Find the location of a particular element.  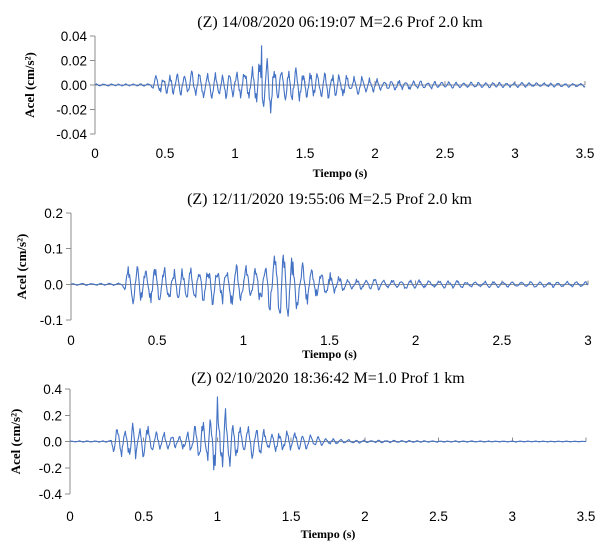

y-tick-label: -0.2 is located at coordinates (50, 468).